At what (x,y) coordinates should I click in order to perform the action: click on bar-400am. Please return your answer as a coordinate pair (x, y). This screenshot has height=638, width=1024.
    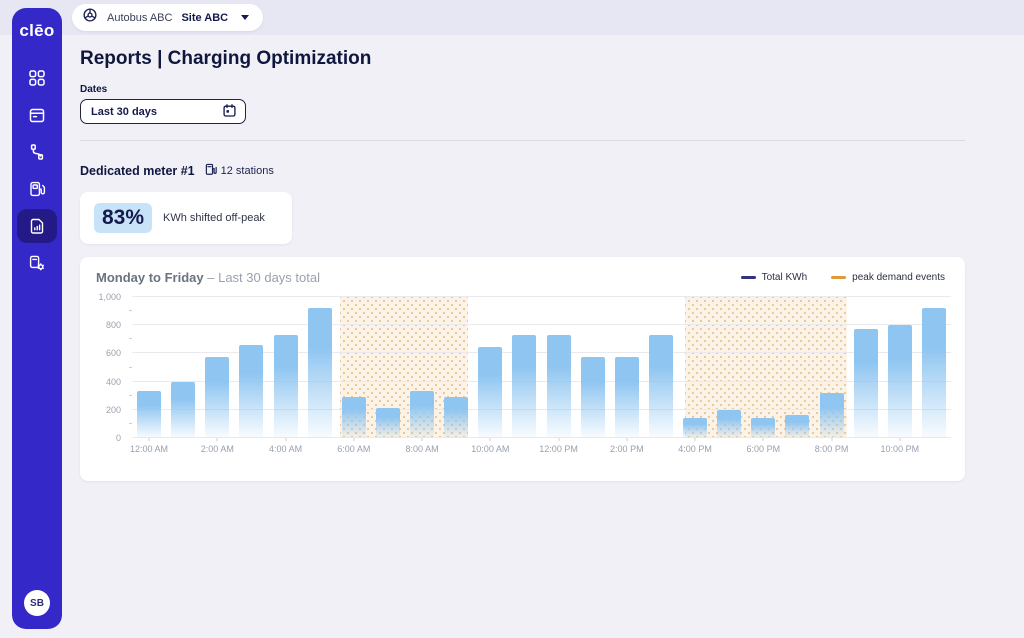
    Looking at the image, I should click on (285, 386).